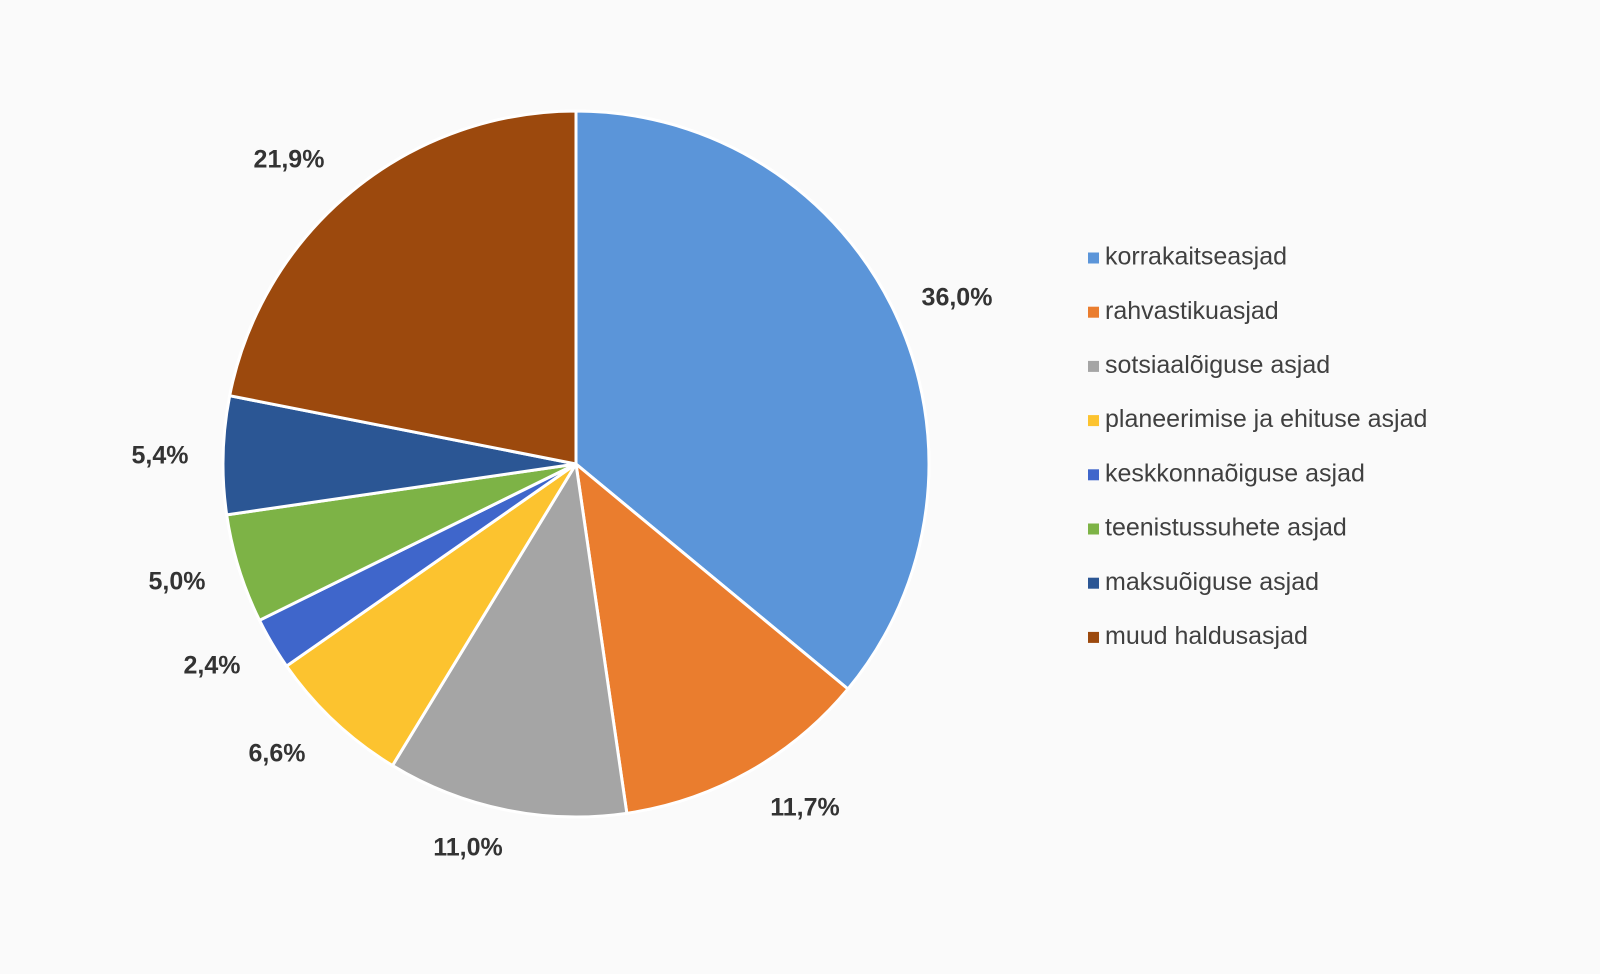 Image resolution: width=1600 pixels, height=974 pixels. Describe the element at coordinates (1196, 257) in the screenshot. I see `legend-label-1: korrakaitseasjad` at that location.